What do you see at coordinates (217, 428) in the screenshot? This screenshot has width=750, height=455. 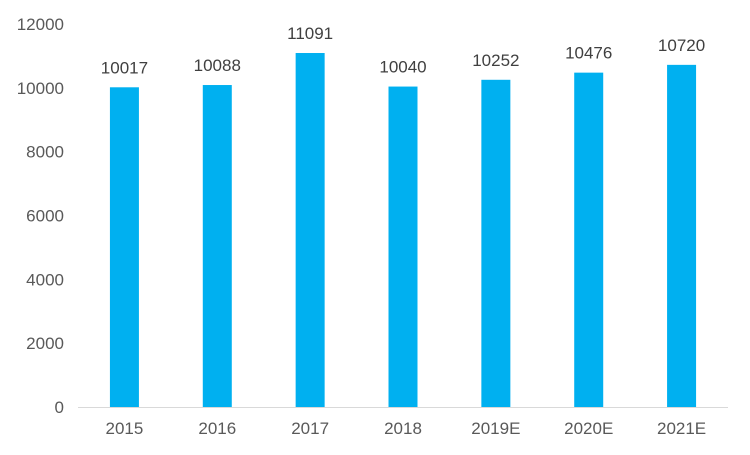 I see `x-tick-label: 2016` at bounding box center [217, 428].